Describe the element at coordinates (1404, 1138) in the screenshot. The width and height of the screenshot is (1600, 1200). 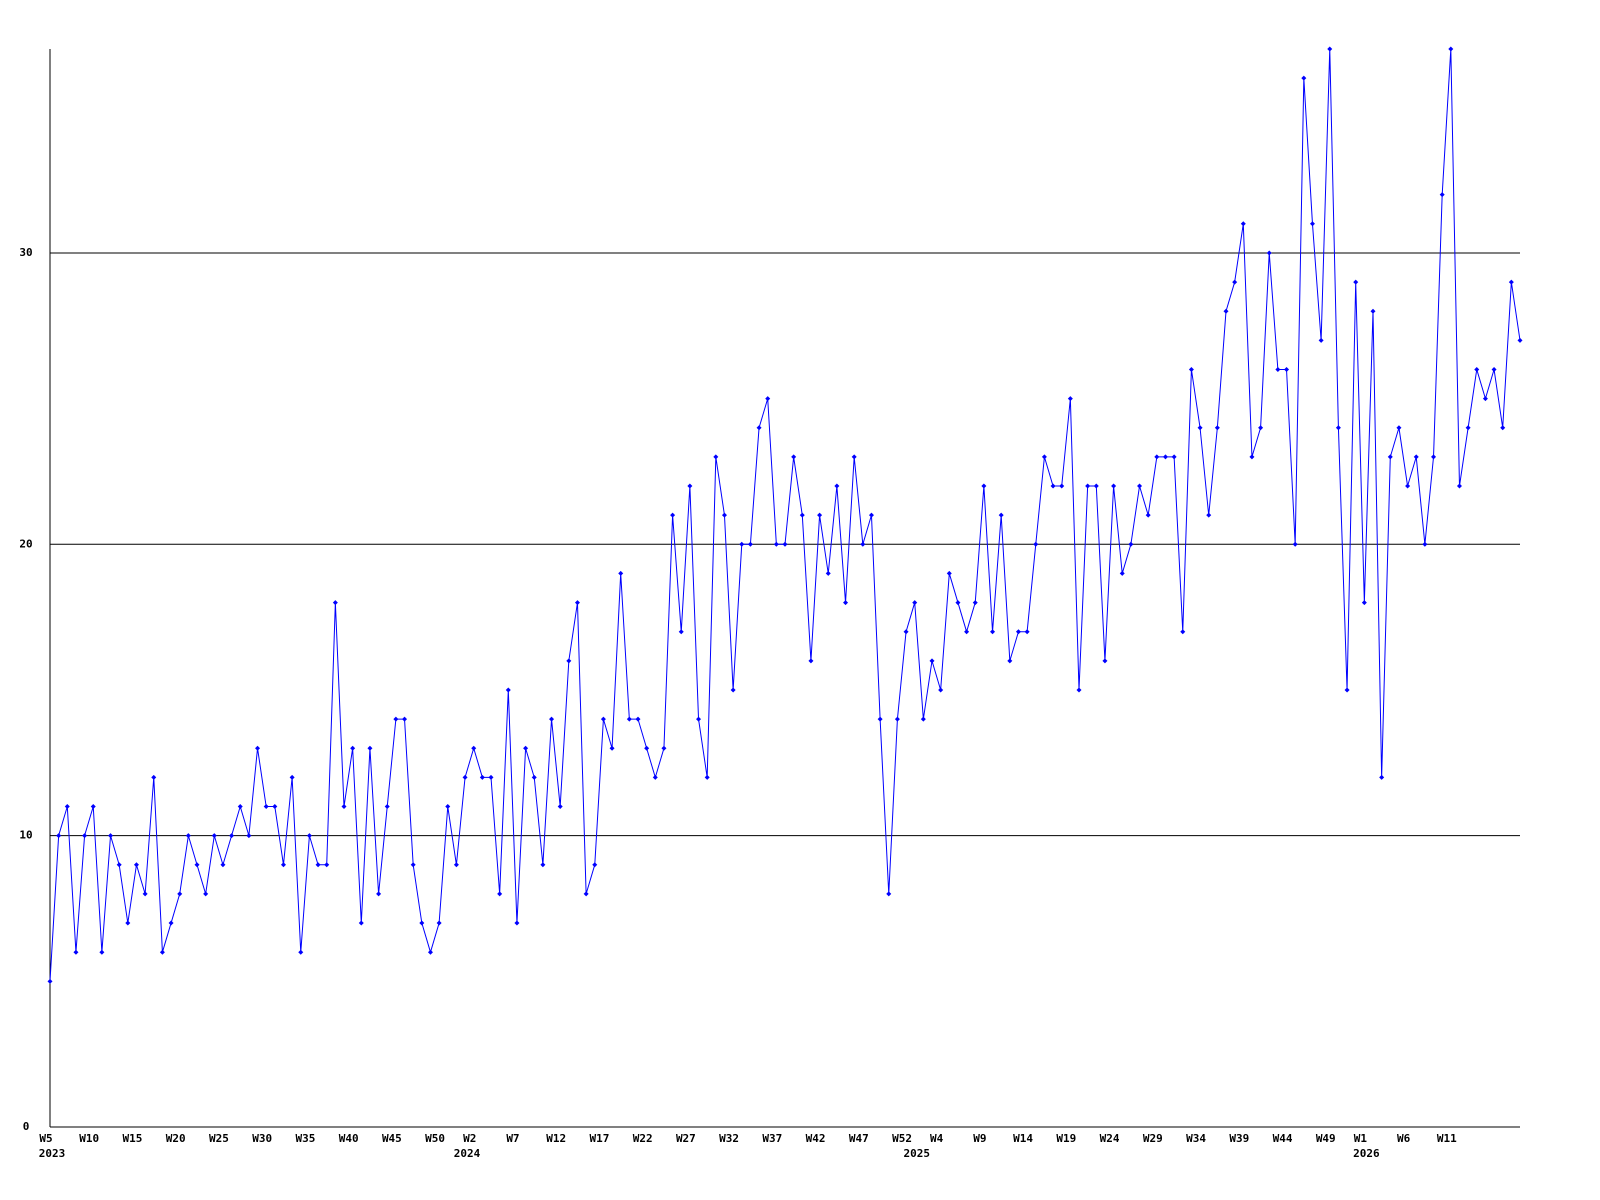
I see `x-tick-label: W6` at that location.